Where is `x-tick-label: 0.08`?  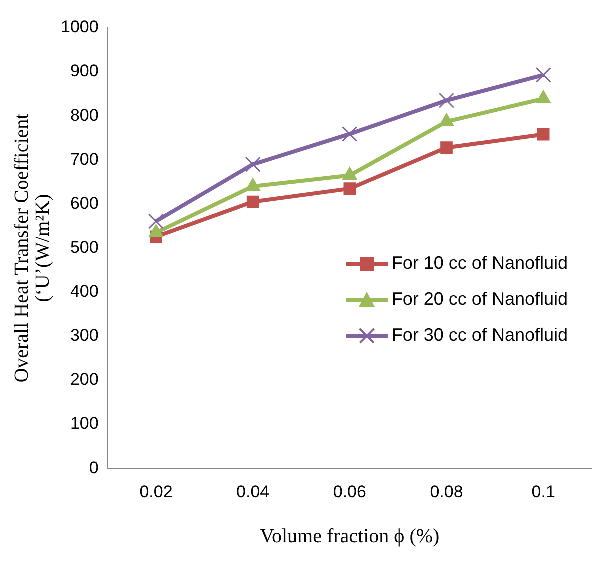
x-tick-label: 0.08 is located at coordinates (447, 492).